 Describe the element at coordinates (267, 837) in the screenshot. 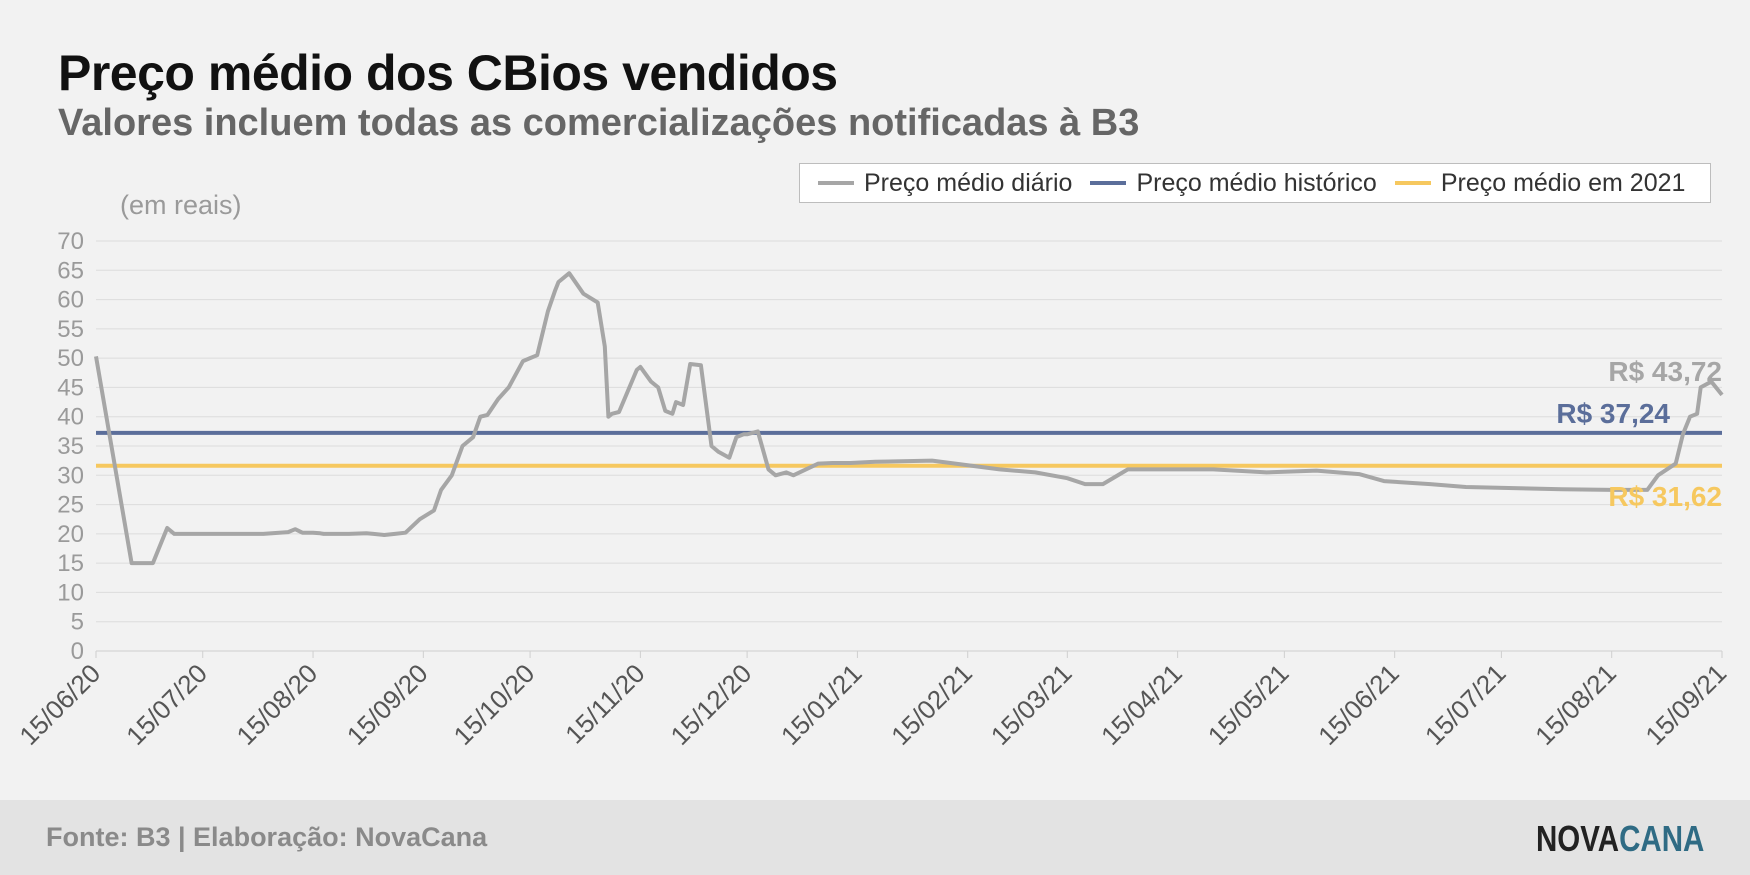

I see `source-text: Fonte: B3 | Elaboração: NovaCana` at that location.